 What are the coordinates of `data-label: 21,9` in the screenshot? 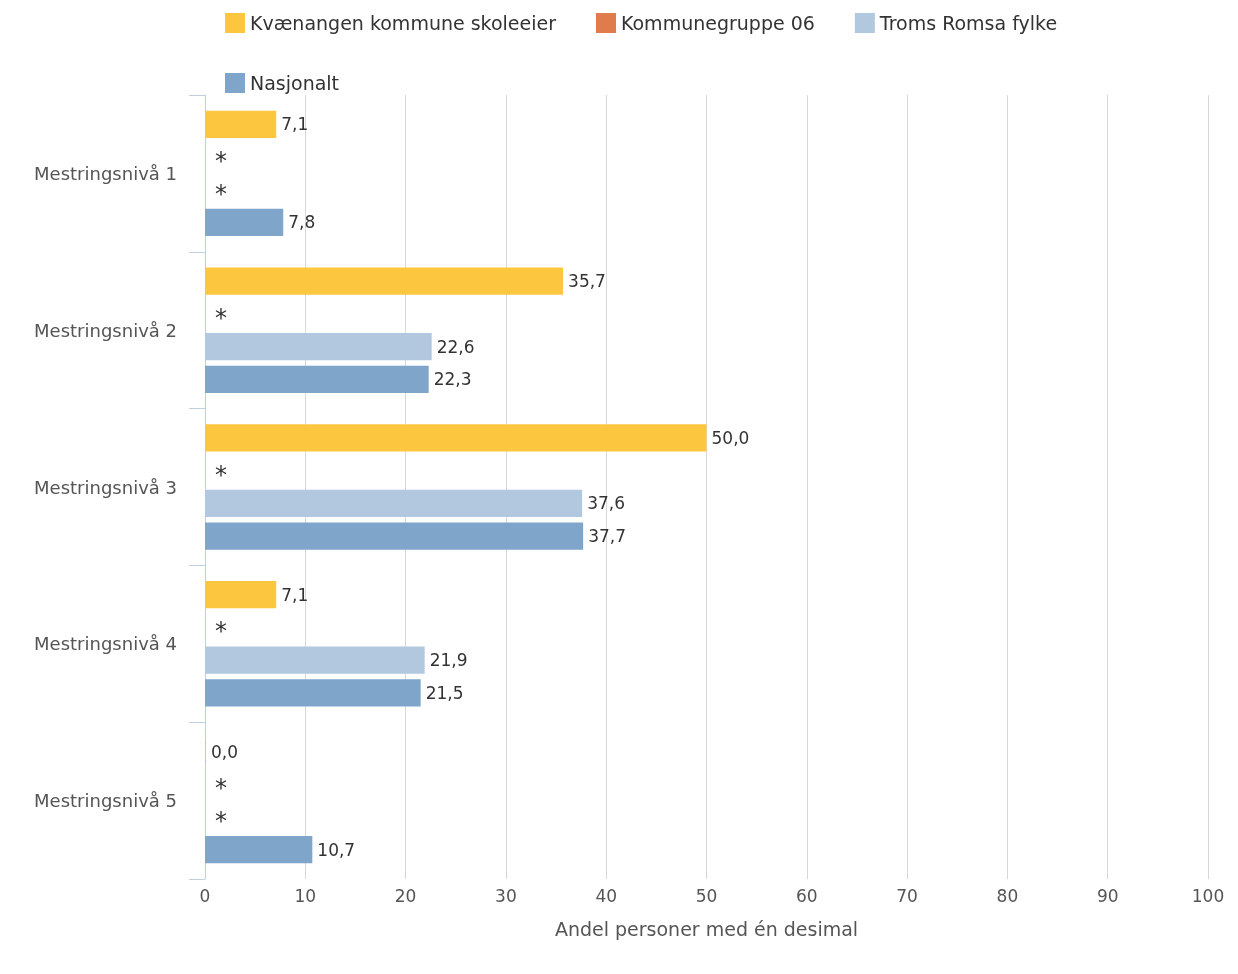 It's located at (448, 660).